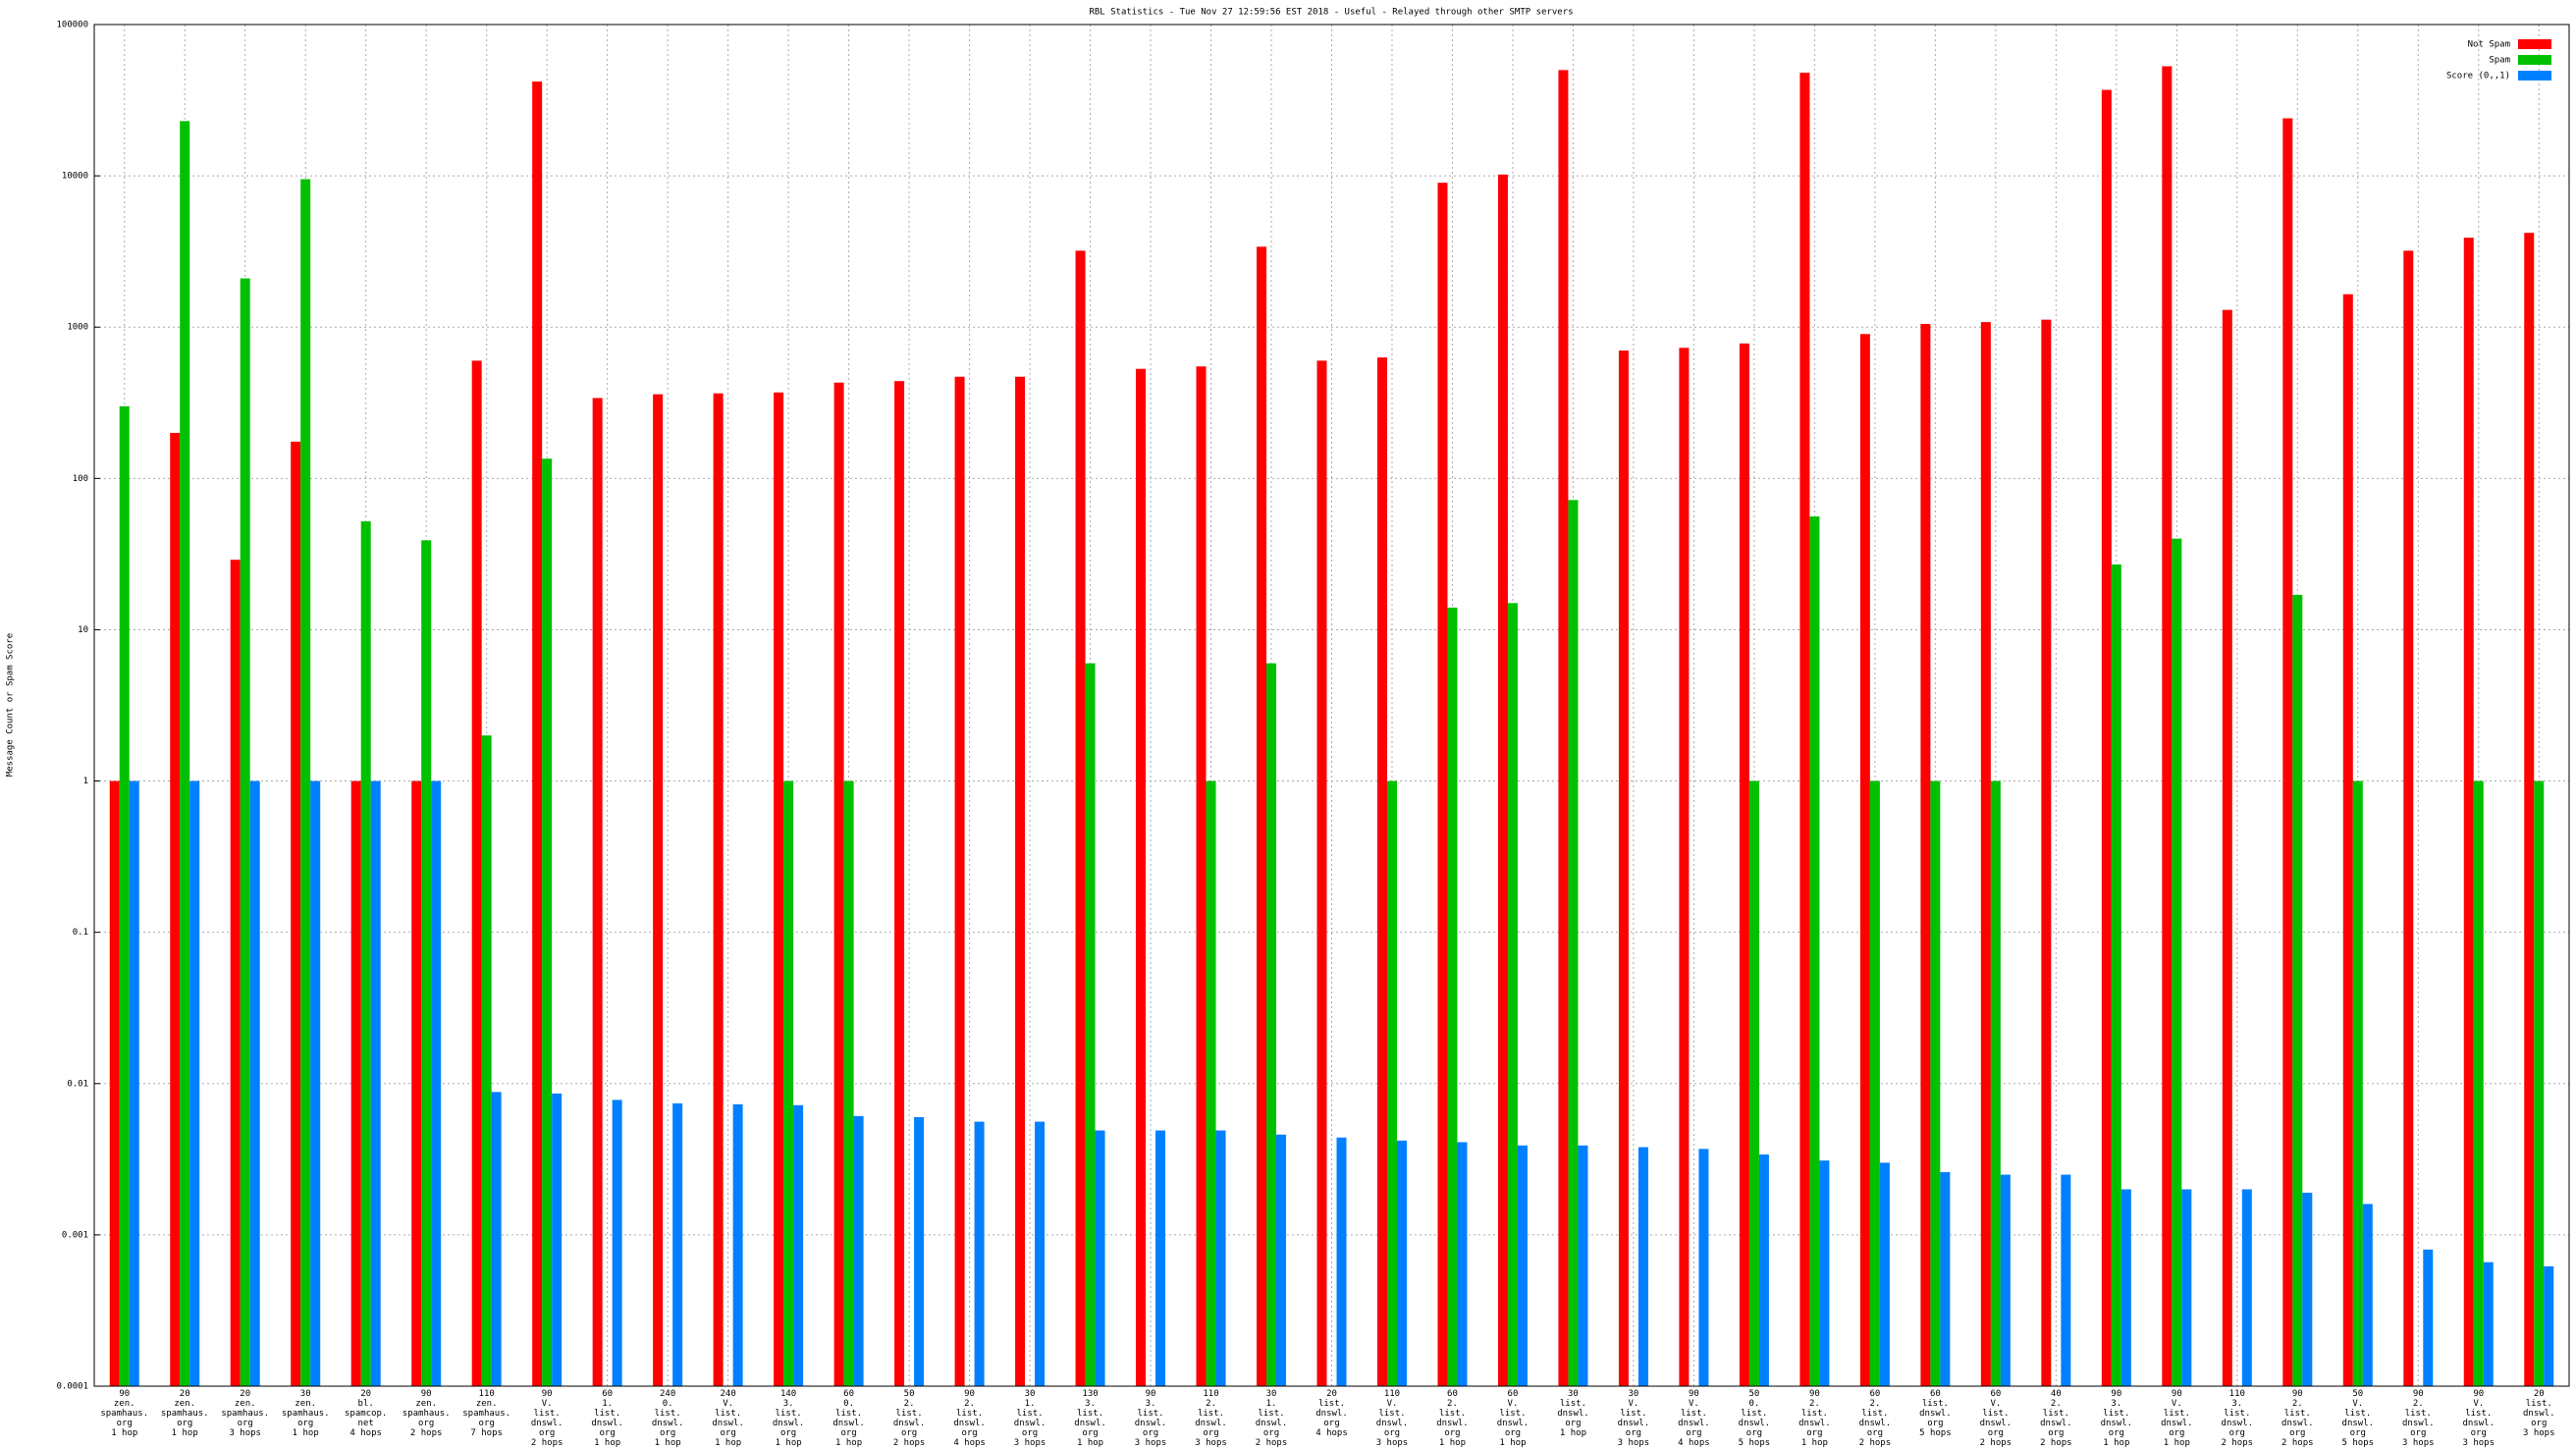 The image size is (2576, 1449). Describe the element at coordinates (1634, 1418) in the screenshot. I see `x-tick-label: 30 V. list. dnswl. org 3 hops` at that location.